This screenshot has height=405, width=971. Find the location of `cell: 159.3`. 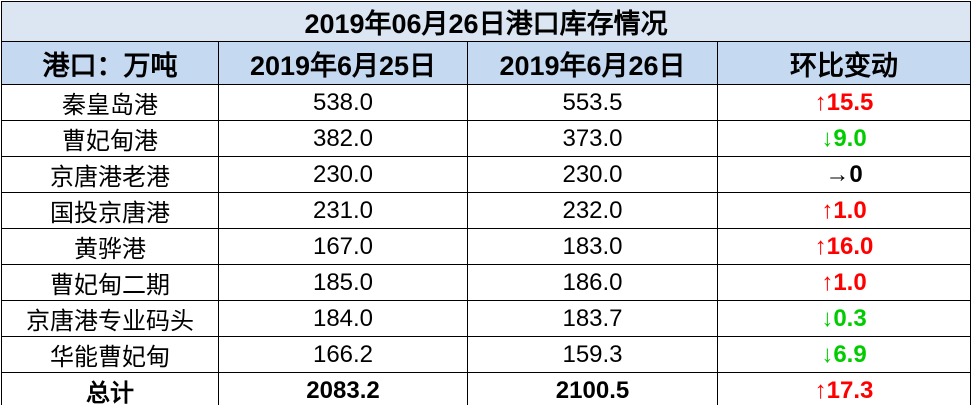

cell: 159.3 is located at coordinates (592, 354).